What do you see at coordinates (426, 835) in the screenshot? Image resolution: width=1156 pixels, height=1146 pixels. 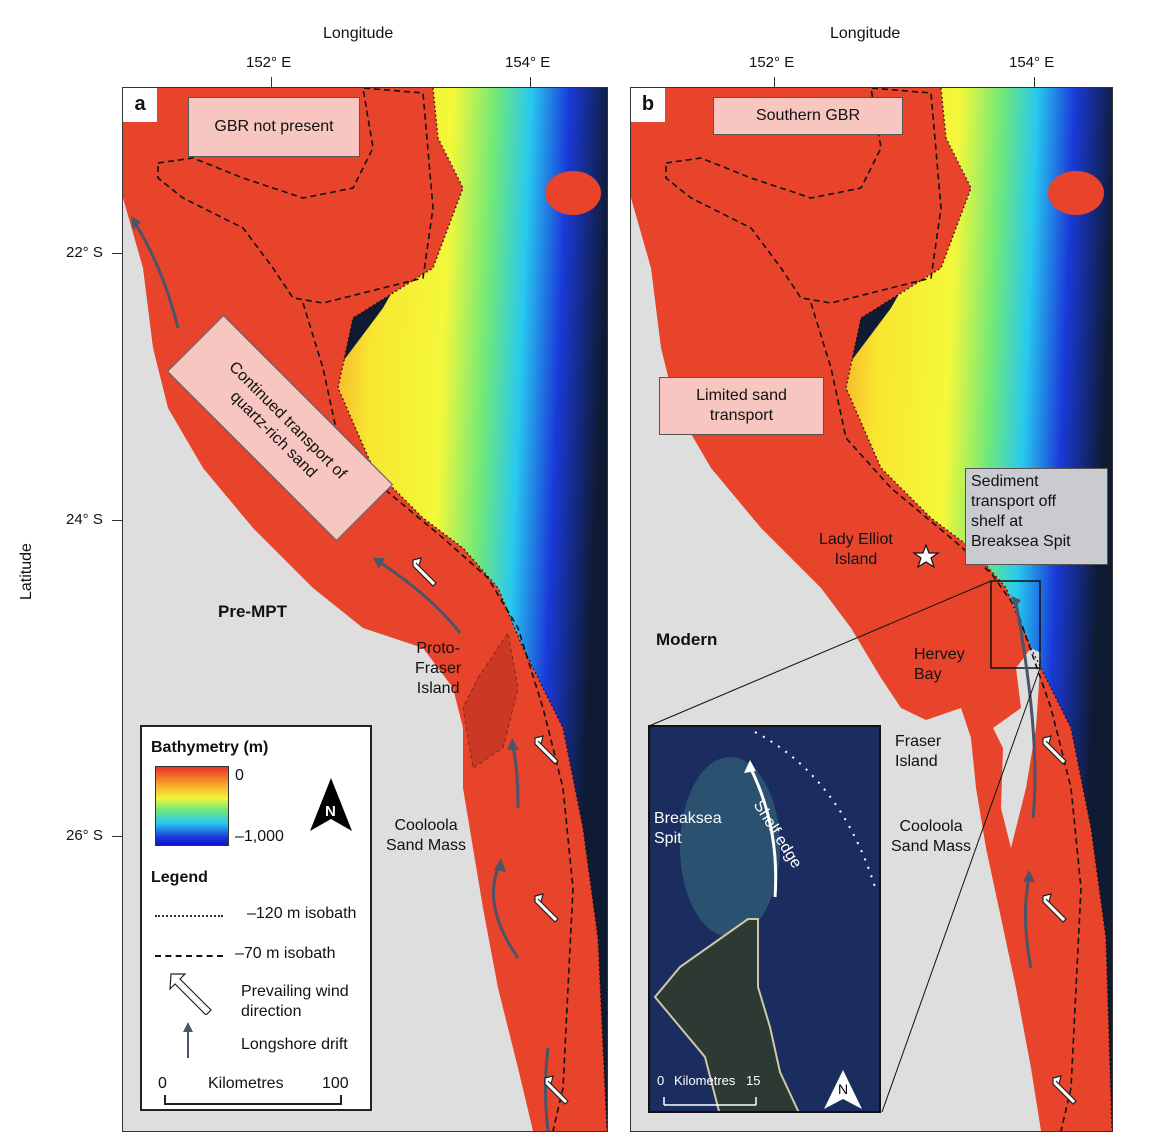 I see `label-cooloola-sand-mass-a: Cooloola Sand Mass` at bounding box center [426, 835].